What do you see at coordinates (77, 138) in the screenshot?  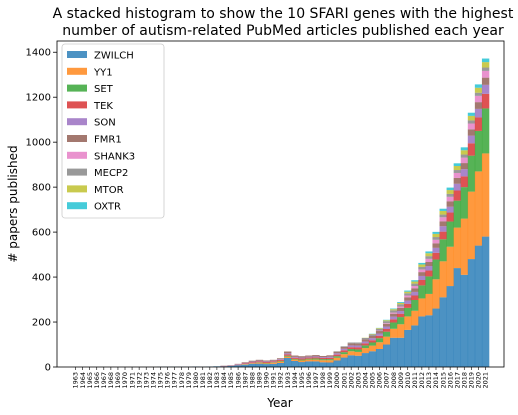 I see `legend-swatch-fmr1` at bounding box center [77, 138].